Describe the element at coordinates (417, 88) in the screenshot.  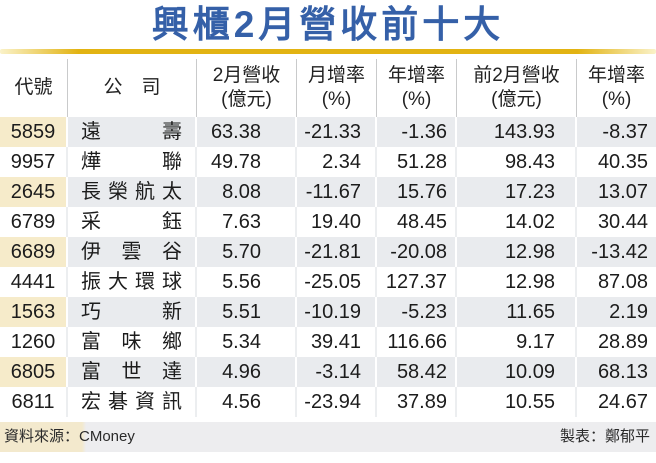
I see `header-yoy-growth: 年增率 (%)` at that location.